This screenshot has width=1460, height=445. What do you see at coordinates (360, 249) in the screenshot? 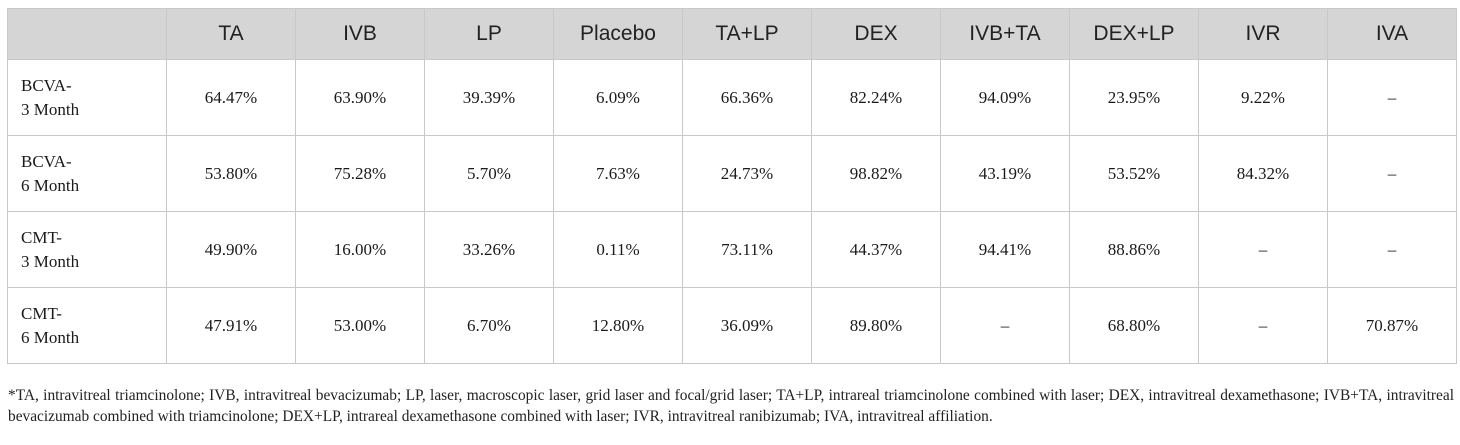
I see `table-cell: 16.00%` at bounding box center [360, 249].